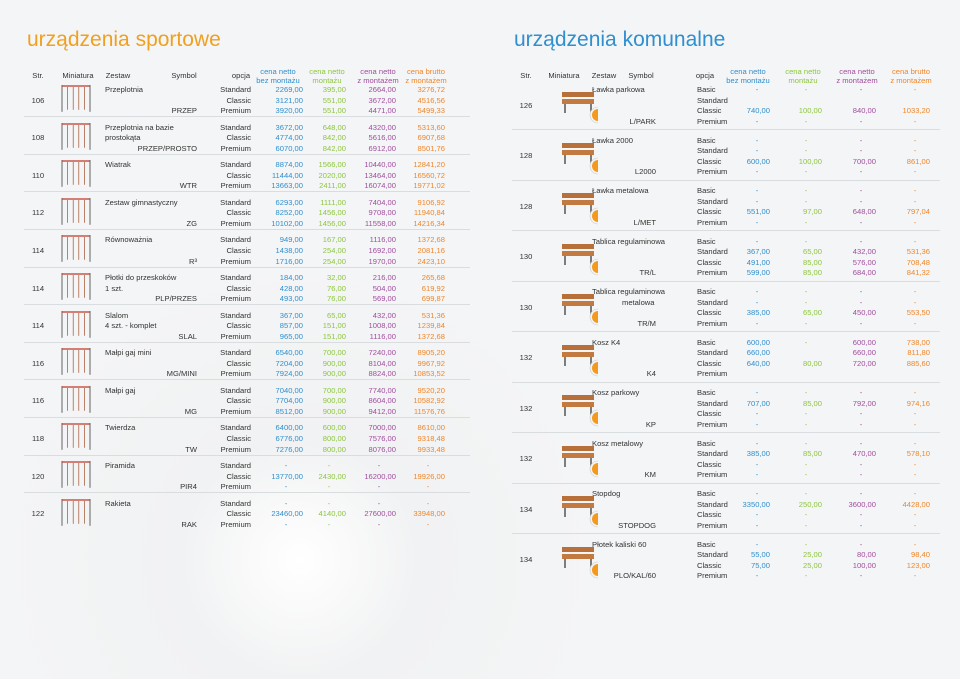  I want to click on price: 6912,00, so click(382, 148).